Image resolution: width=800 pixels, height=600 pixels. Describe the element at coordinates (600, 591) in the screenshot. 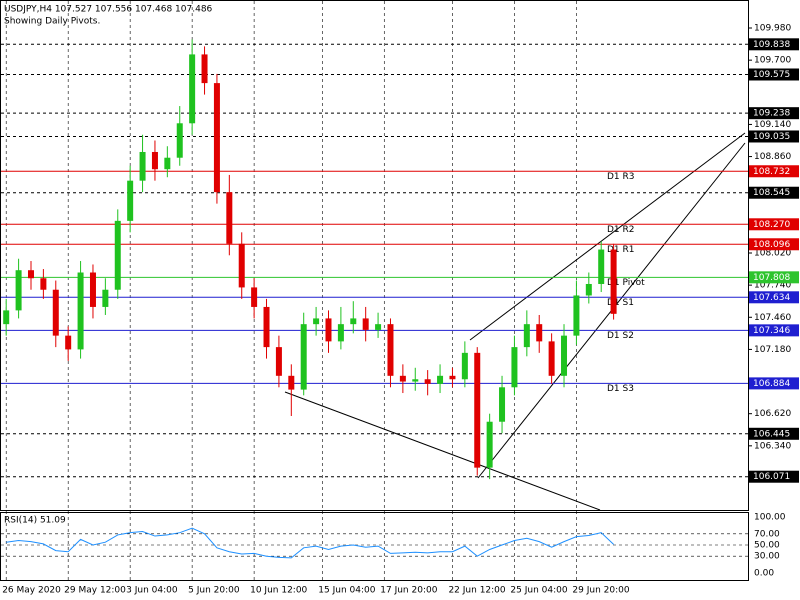

I see `x-tick-label: 29 Jun 20:00` at that location.